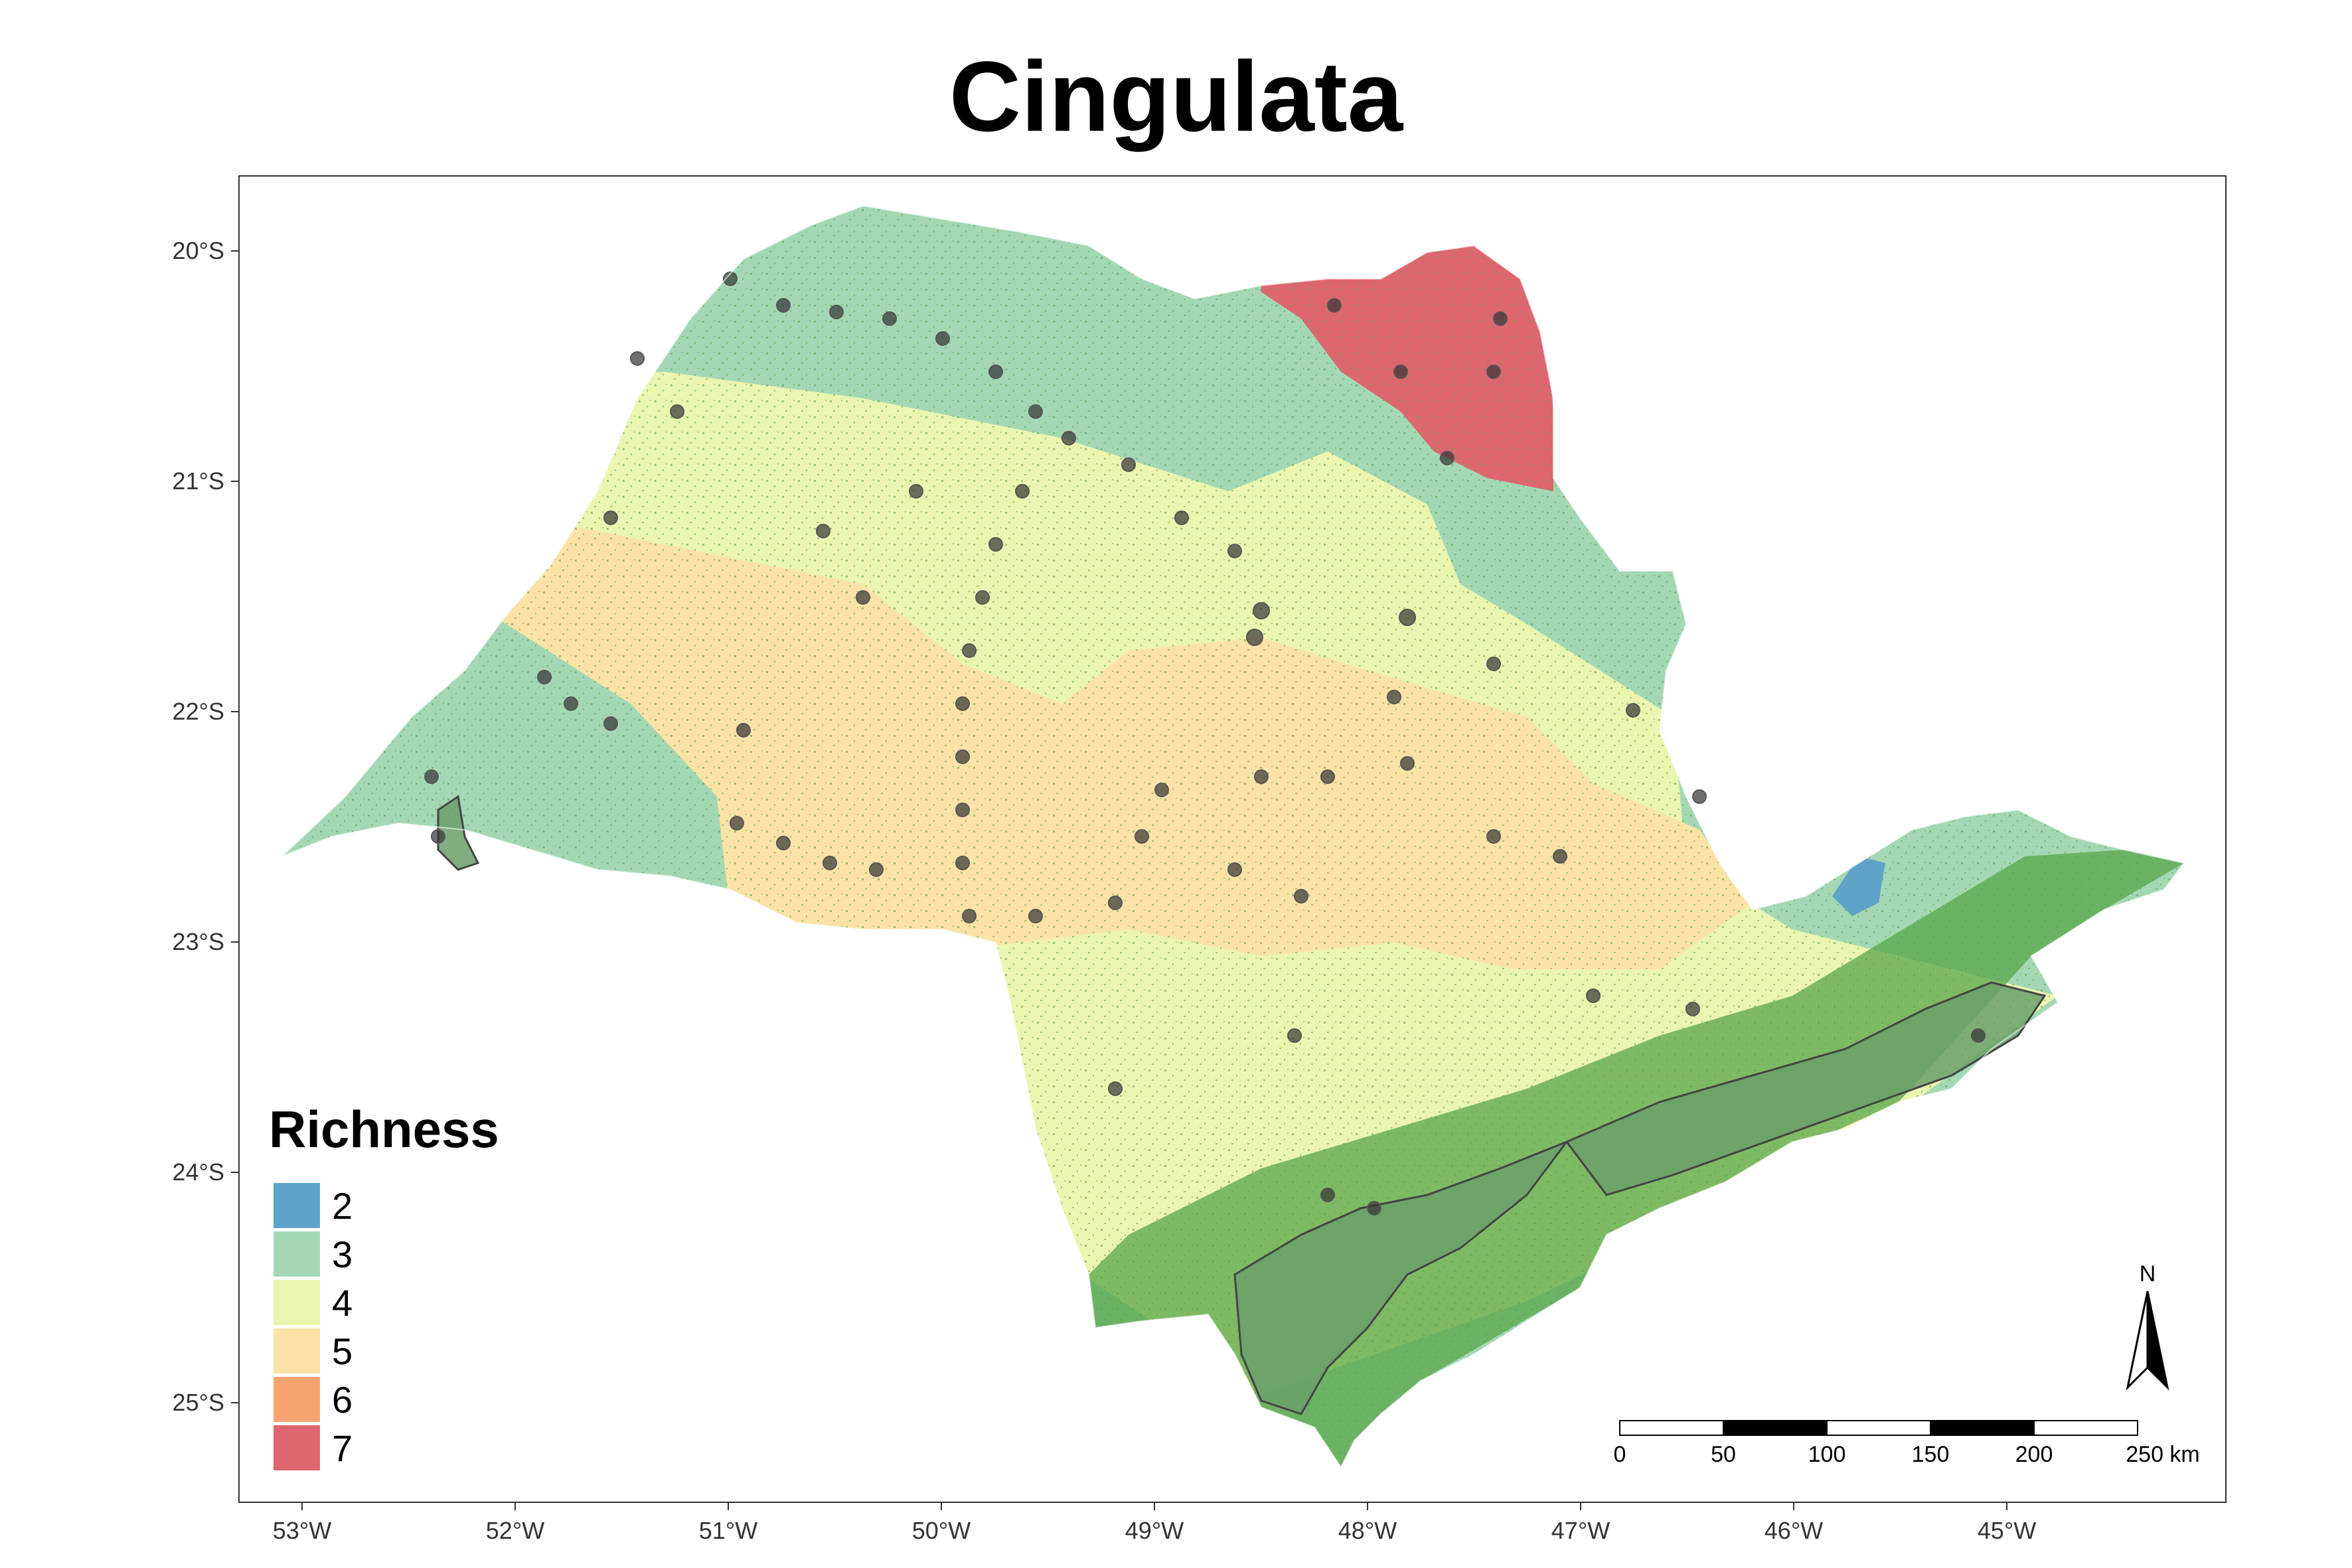 Image resolution: width=2352 pixels, height=1568 pixels. I want to click on y-tick-label: 22°S, so click(198, 712).